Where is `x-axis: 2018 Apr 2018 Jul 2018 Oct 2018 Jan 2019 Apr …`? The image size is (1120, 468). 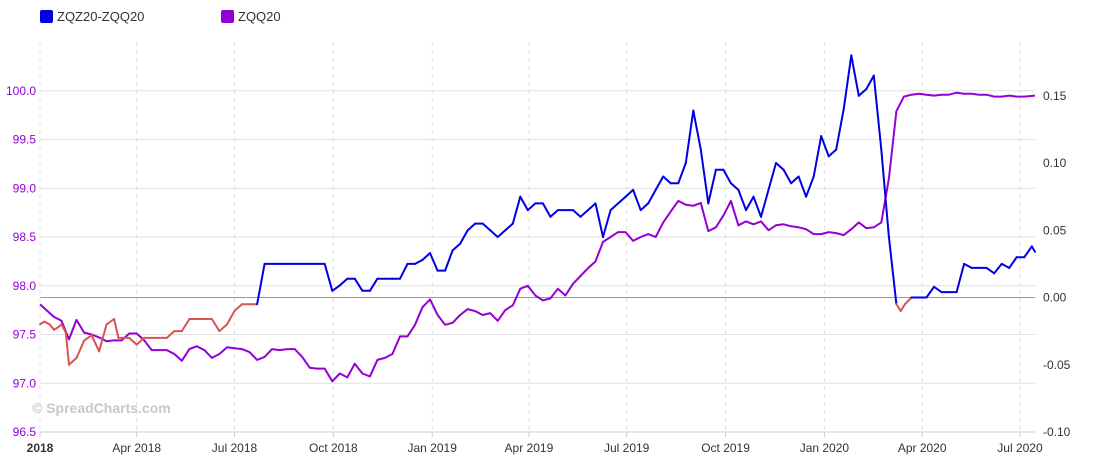 x-axis: 2018 Apr 2018 Jul 2018 Oct 2018 Jan 2019 Apr … is located at coordinates (535, 443).